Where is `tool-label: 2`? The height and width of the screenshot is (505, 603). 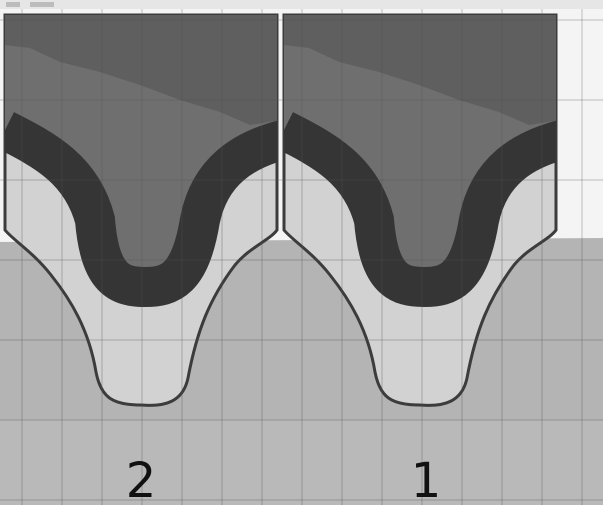 tool-label: 2 is located at coordinates (141, 479).